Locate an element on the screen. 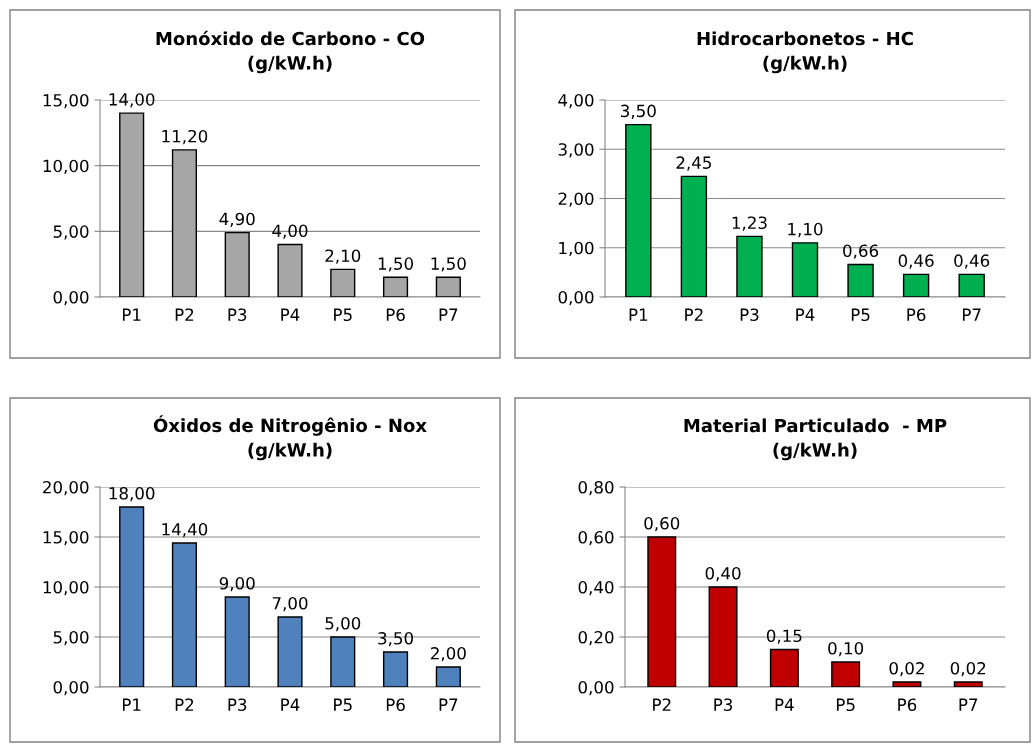 The image size is (1032, 744). data-label: 14,40 is located at coordinates (185, 530).